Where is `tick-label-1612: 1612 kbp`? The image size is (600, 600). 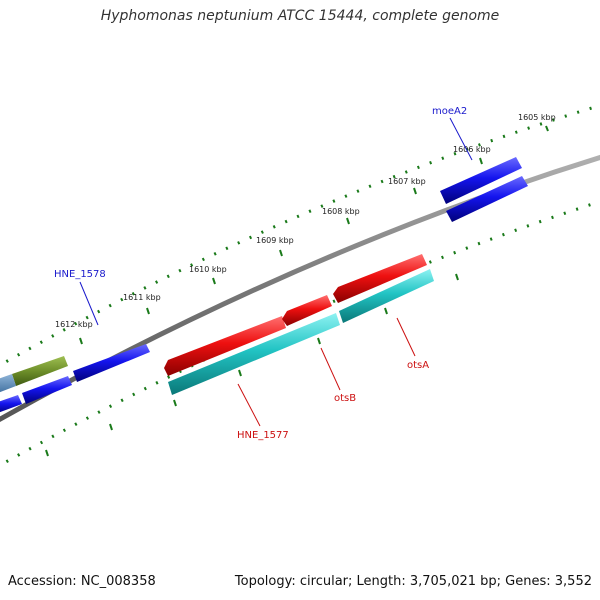
tick-label-1612: 1612 kbp is located at coordinates (74, 324).